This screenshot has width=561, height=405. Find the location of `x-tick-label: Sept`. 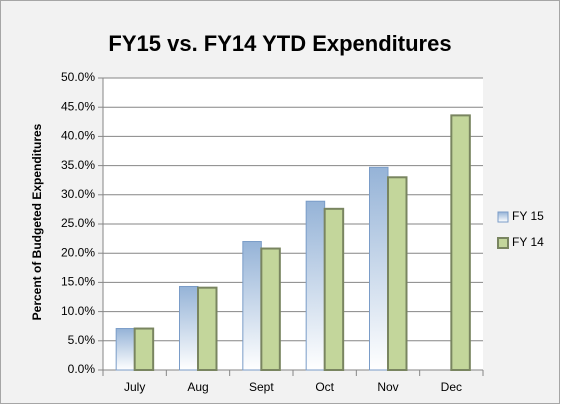

x-tick-label: Sept is located at coordinates (261, 387).